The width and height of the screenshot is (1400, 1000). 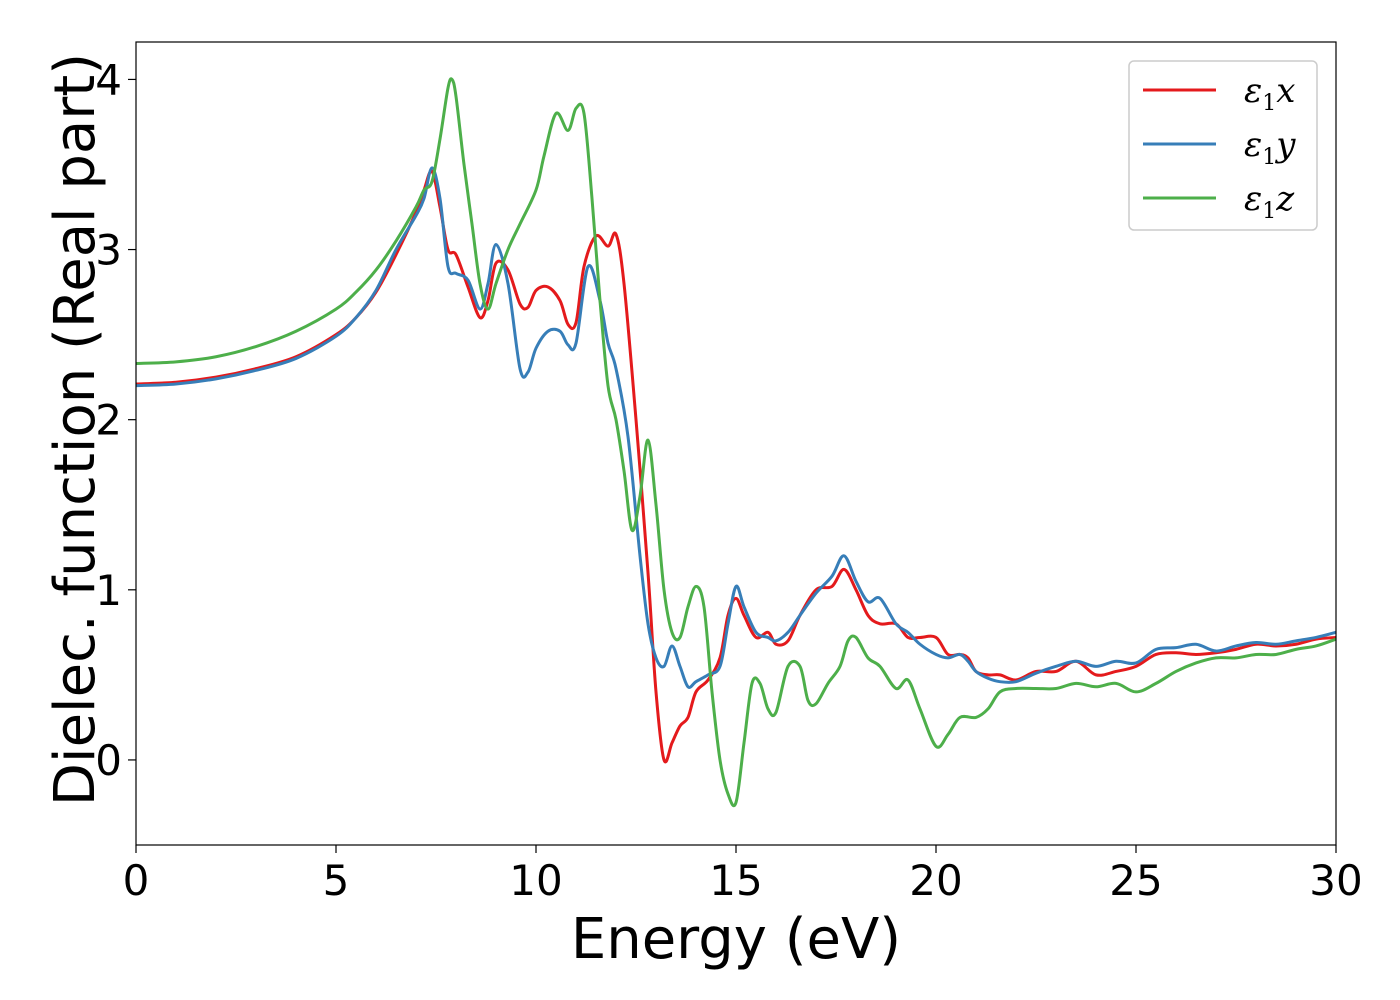 What do you see at coordinates (108, 760) in the screenshot?
I see `y-tick-label: 0` at bounding box center [108, 760].